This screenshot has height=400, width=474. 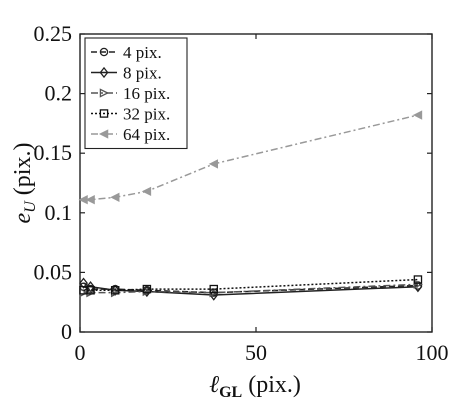 I want to click on legend-entry: 32 pix., so click(x=130, y=114).